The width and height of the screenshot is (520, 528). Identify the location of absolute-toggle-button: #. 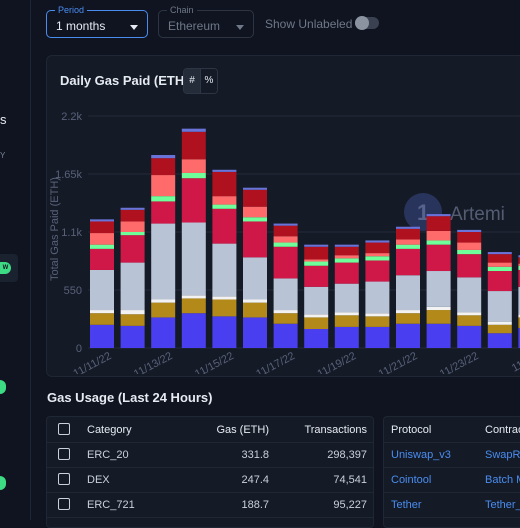
(192, 81).